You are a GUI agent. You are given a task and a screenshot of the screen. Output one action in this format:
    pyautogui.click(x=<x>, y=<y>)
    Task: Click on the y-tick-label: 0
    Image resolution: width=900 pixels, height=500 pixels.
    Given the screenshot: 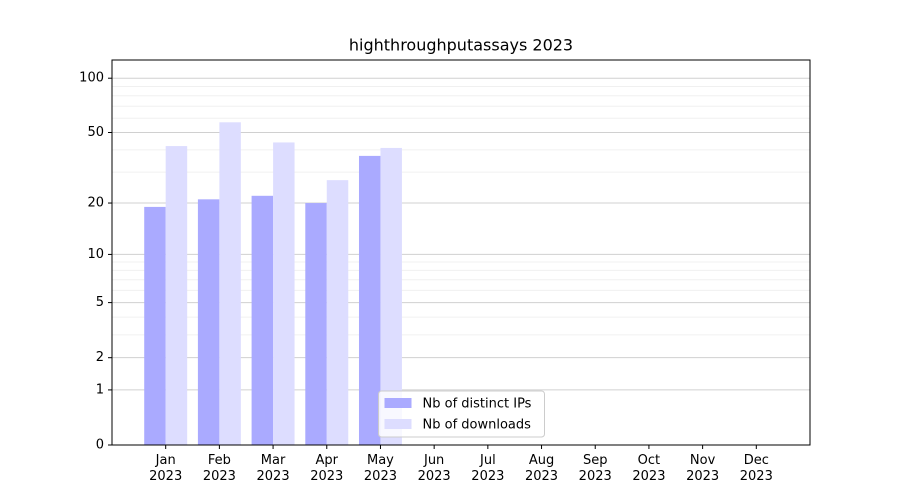 What is the action you would take?
    pyautogui.click(x=100, y=445)
    